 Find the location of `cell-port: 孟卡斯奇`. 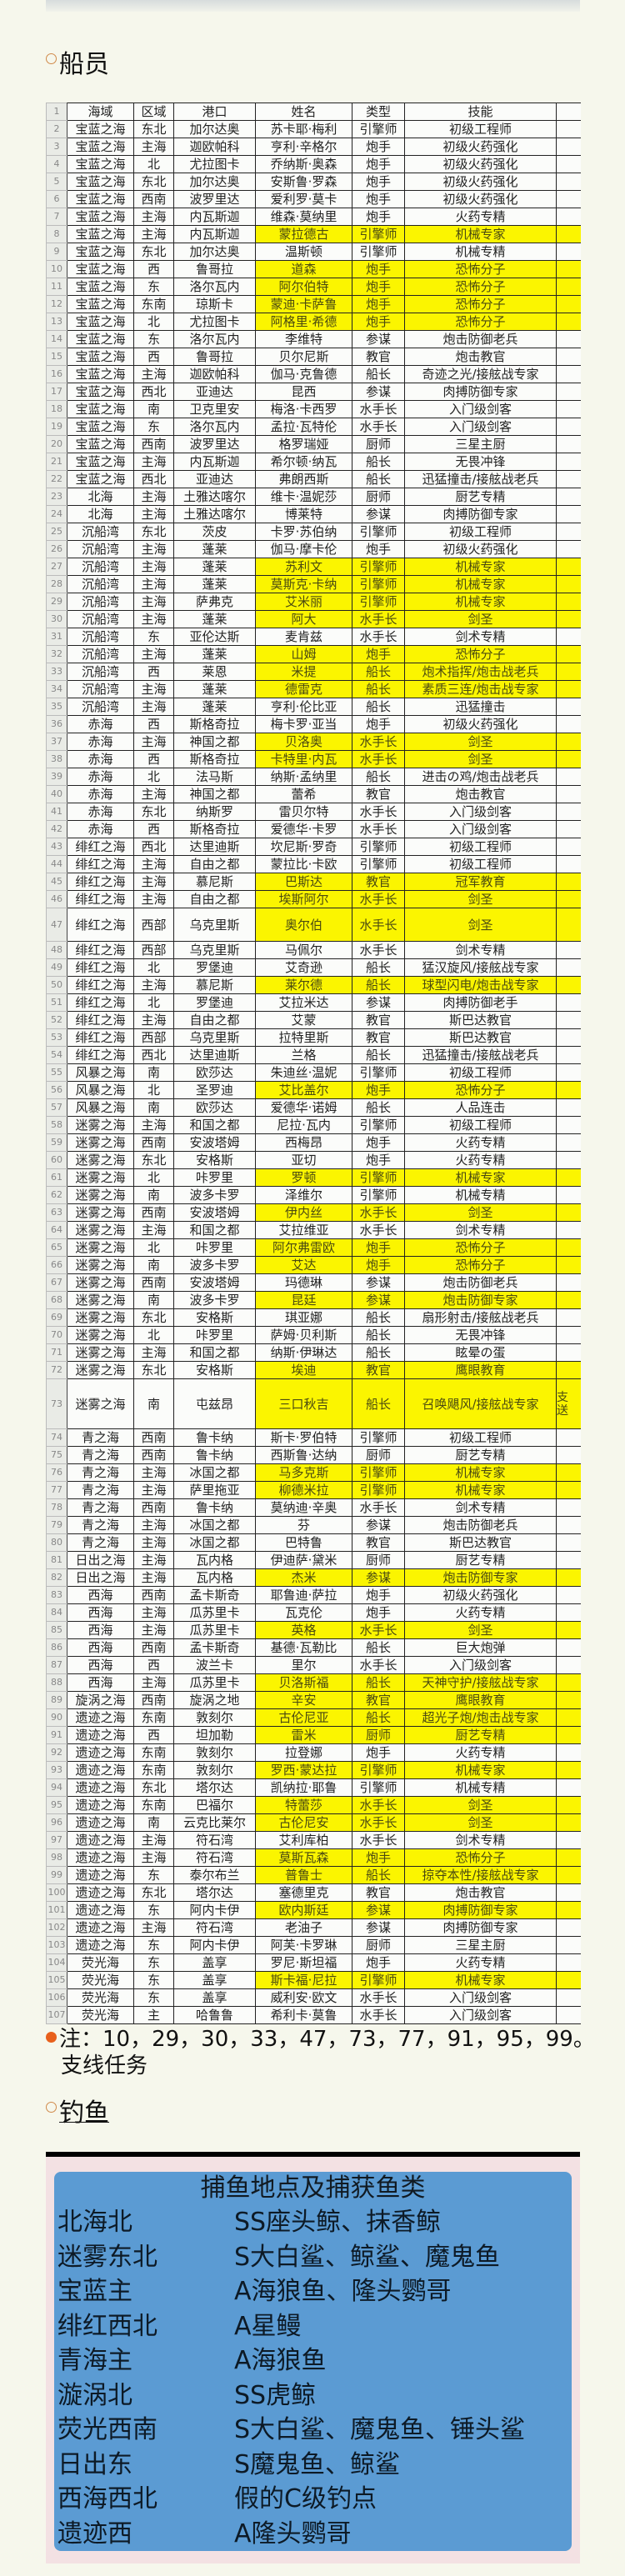

cell-port: 孟卡斯奇 is located at coordinates (214, 1648).